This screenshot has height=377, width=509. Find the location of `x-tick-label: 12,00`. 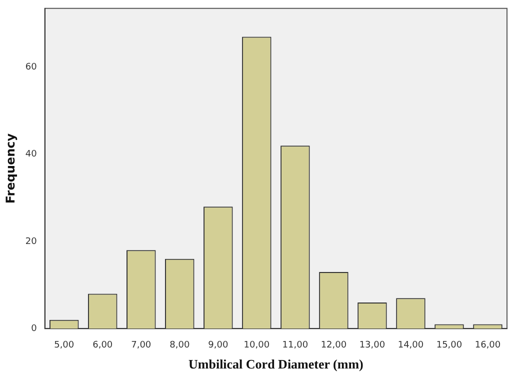

x-tick-label: 12,00 is located at coordinates (333, 345).